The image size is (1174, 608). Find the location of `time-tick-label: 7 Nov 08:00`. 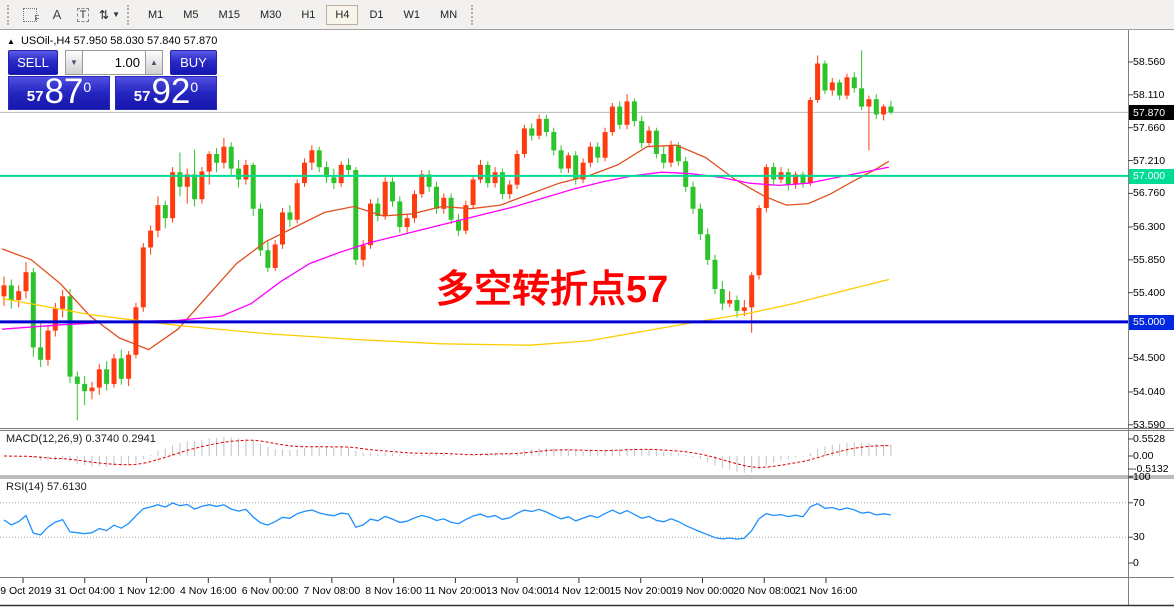

time-tick-label: 7 Nov 08:00 is located at coordinates (332, 591).